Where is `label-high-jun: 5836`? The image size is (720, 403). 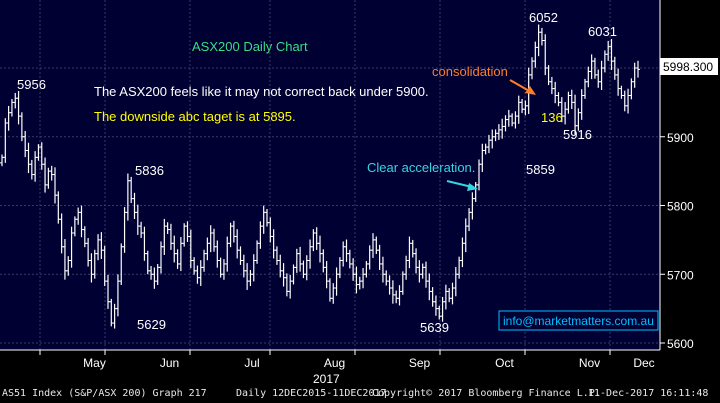 label-high-jun: 5836 is located at coordinates (149, 170).